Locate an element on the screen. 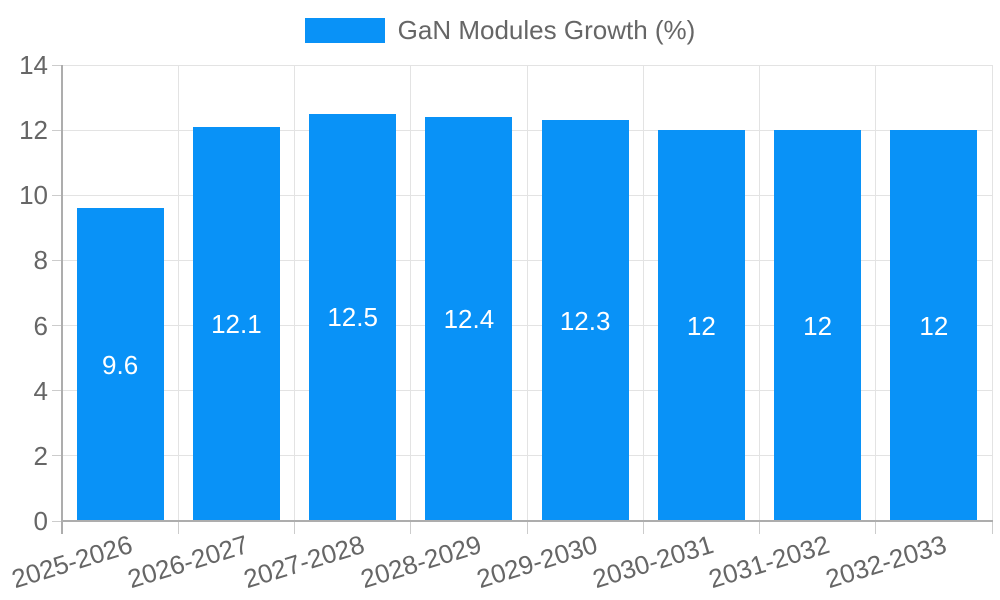 This screenshot has width=1000, height=600. bar-value-label: 12.1 is located at coordinates (236, 323).